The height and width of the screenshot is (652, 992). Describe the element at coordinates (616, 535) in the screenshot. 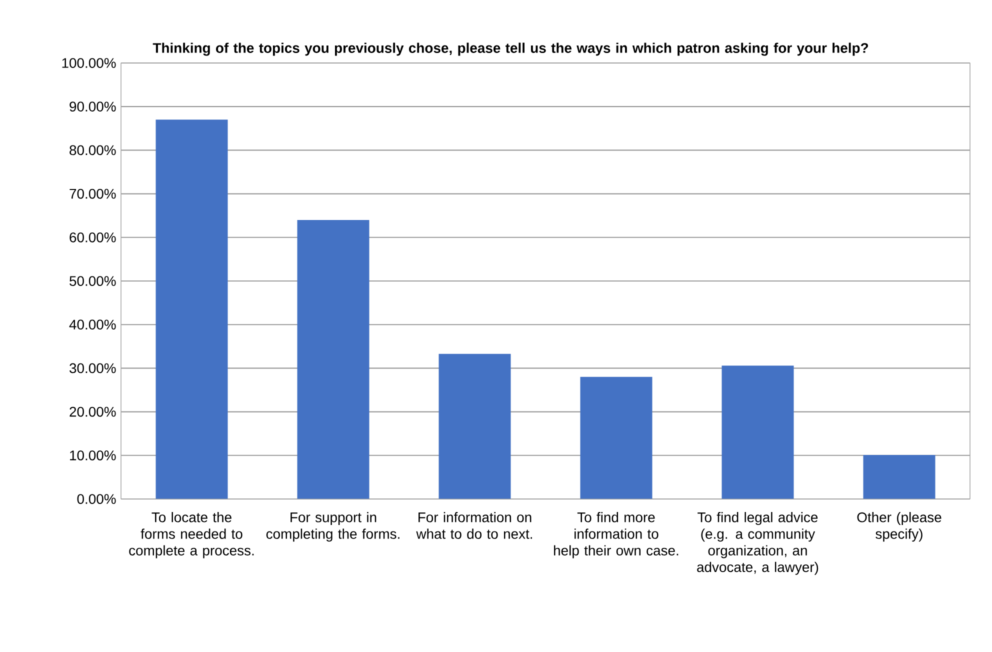

I see `x-tick-label: To find more information to help their own case.` at that location.